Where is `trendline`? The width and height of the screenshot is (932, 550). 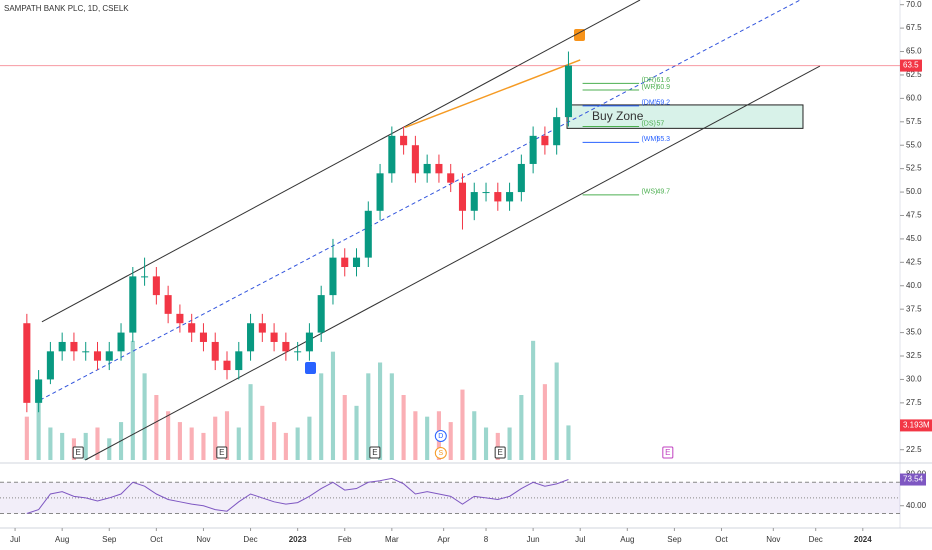
trendline is located at coordinates (492, 94).